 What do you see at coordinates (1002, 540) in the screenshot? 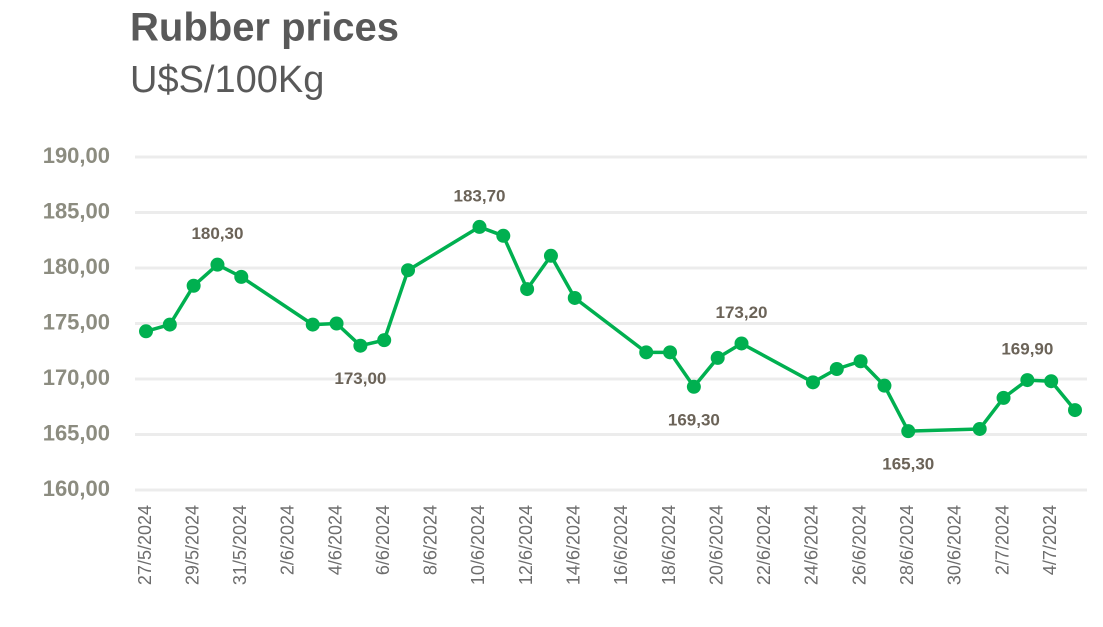
I see `x-tick-label: 2/7/2024` at bounding box center [1002, 540].